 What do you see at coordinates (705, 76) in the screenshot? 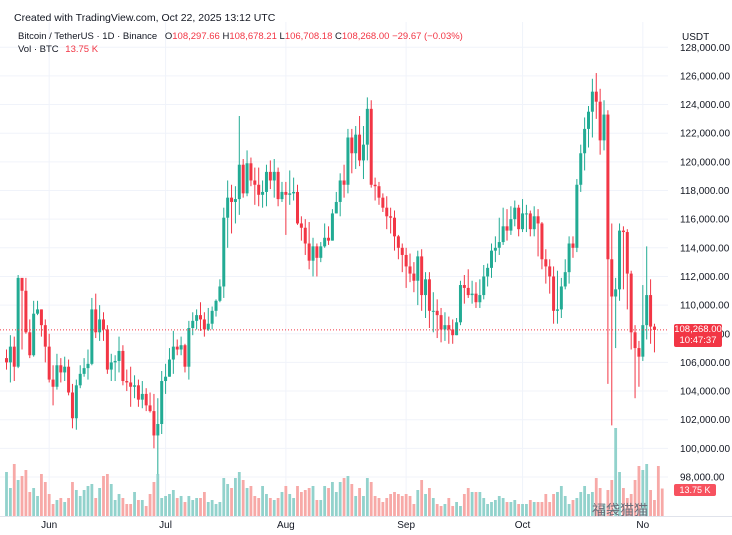
I see `price-scale-tick-label: 126,000.00` at bounding box center [705, 76].